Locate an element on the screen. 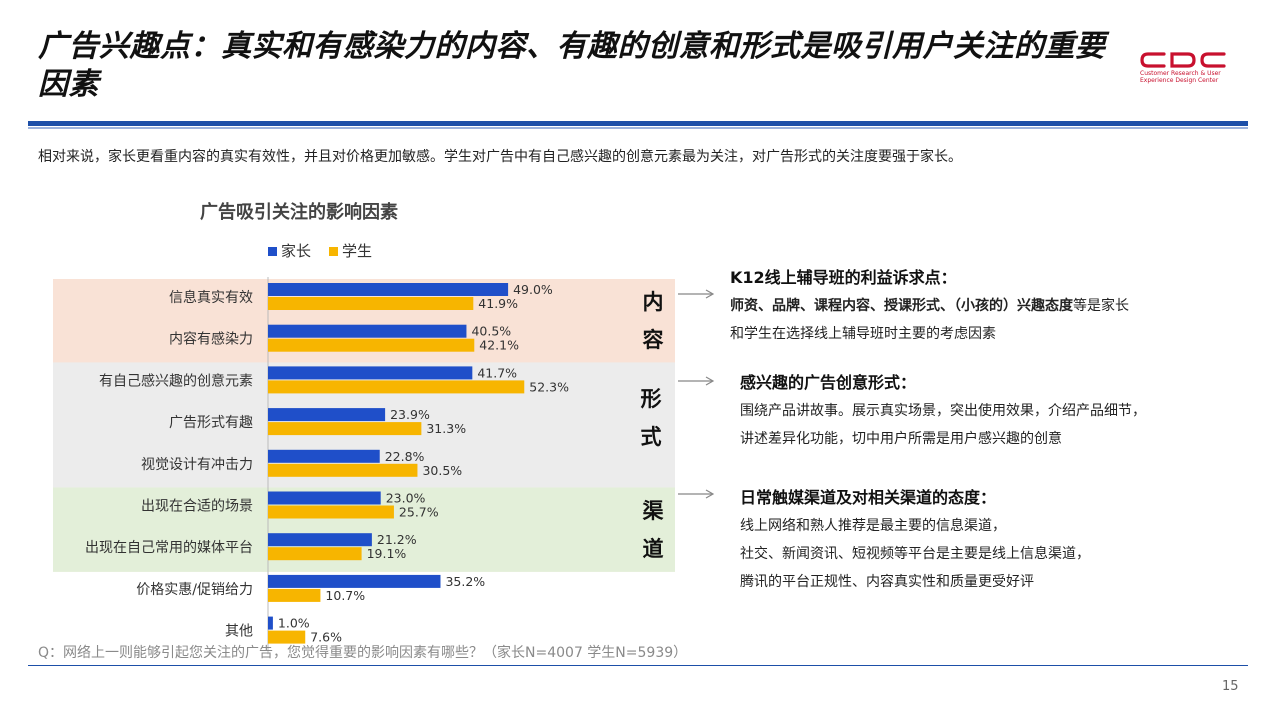 This screenshot has width=1280, height=720. panel-creative-line-1: 围绕产品讲故事。展示真实场景，突出使用效果，介绍产品细节， is located at coordinates (943, 411).